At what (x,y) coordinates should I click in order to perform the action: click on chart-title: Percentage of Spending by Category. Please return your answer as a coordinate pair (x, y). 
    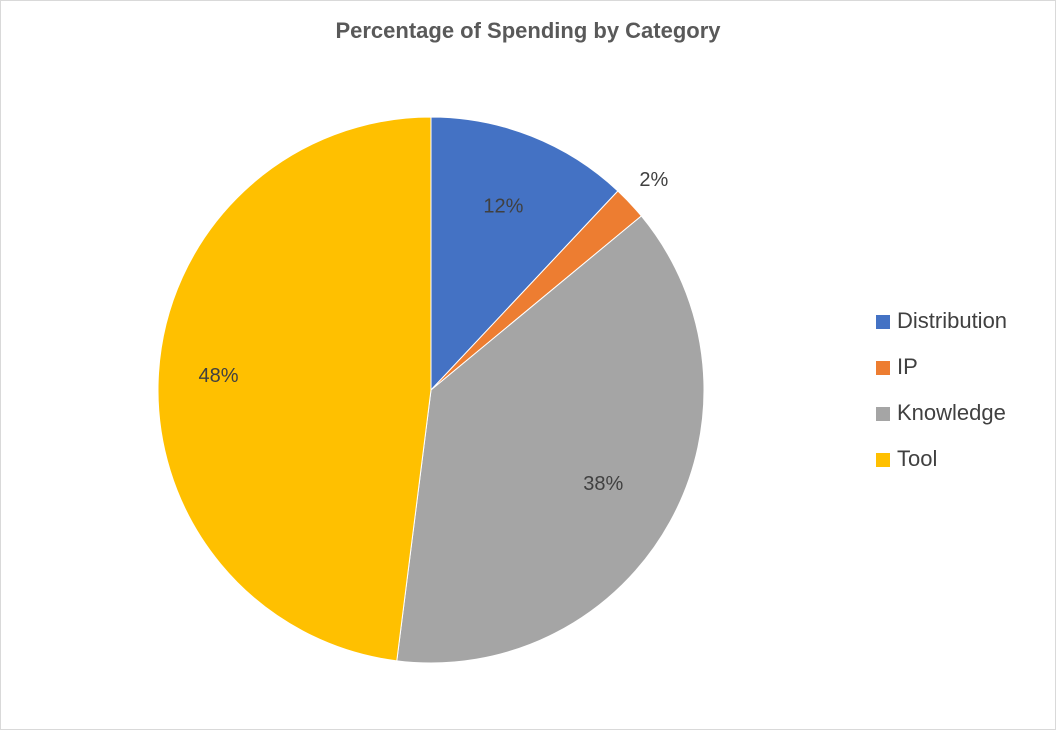
    Looking at the image, I should click on (528, 30).